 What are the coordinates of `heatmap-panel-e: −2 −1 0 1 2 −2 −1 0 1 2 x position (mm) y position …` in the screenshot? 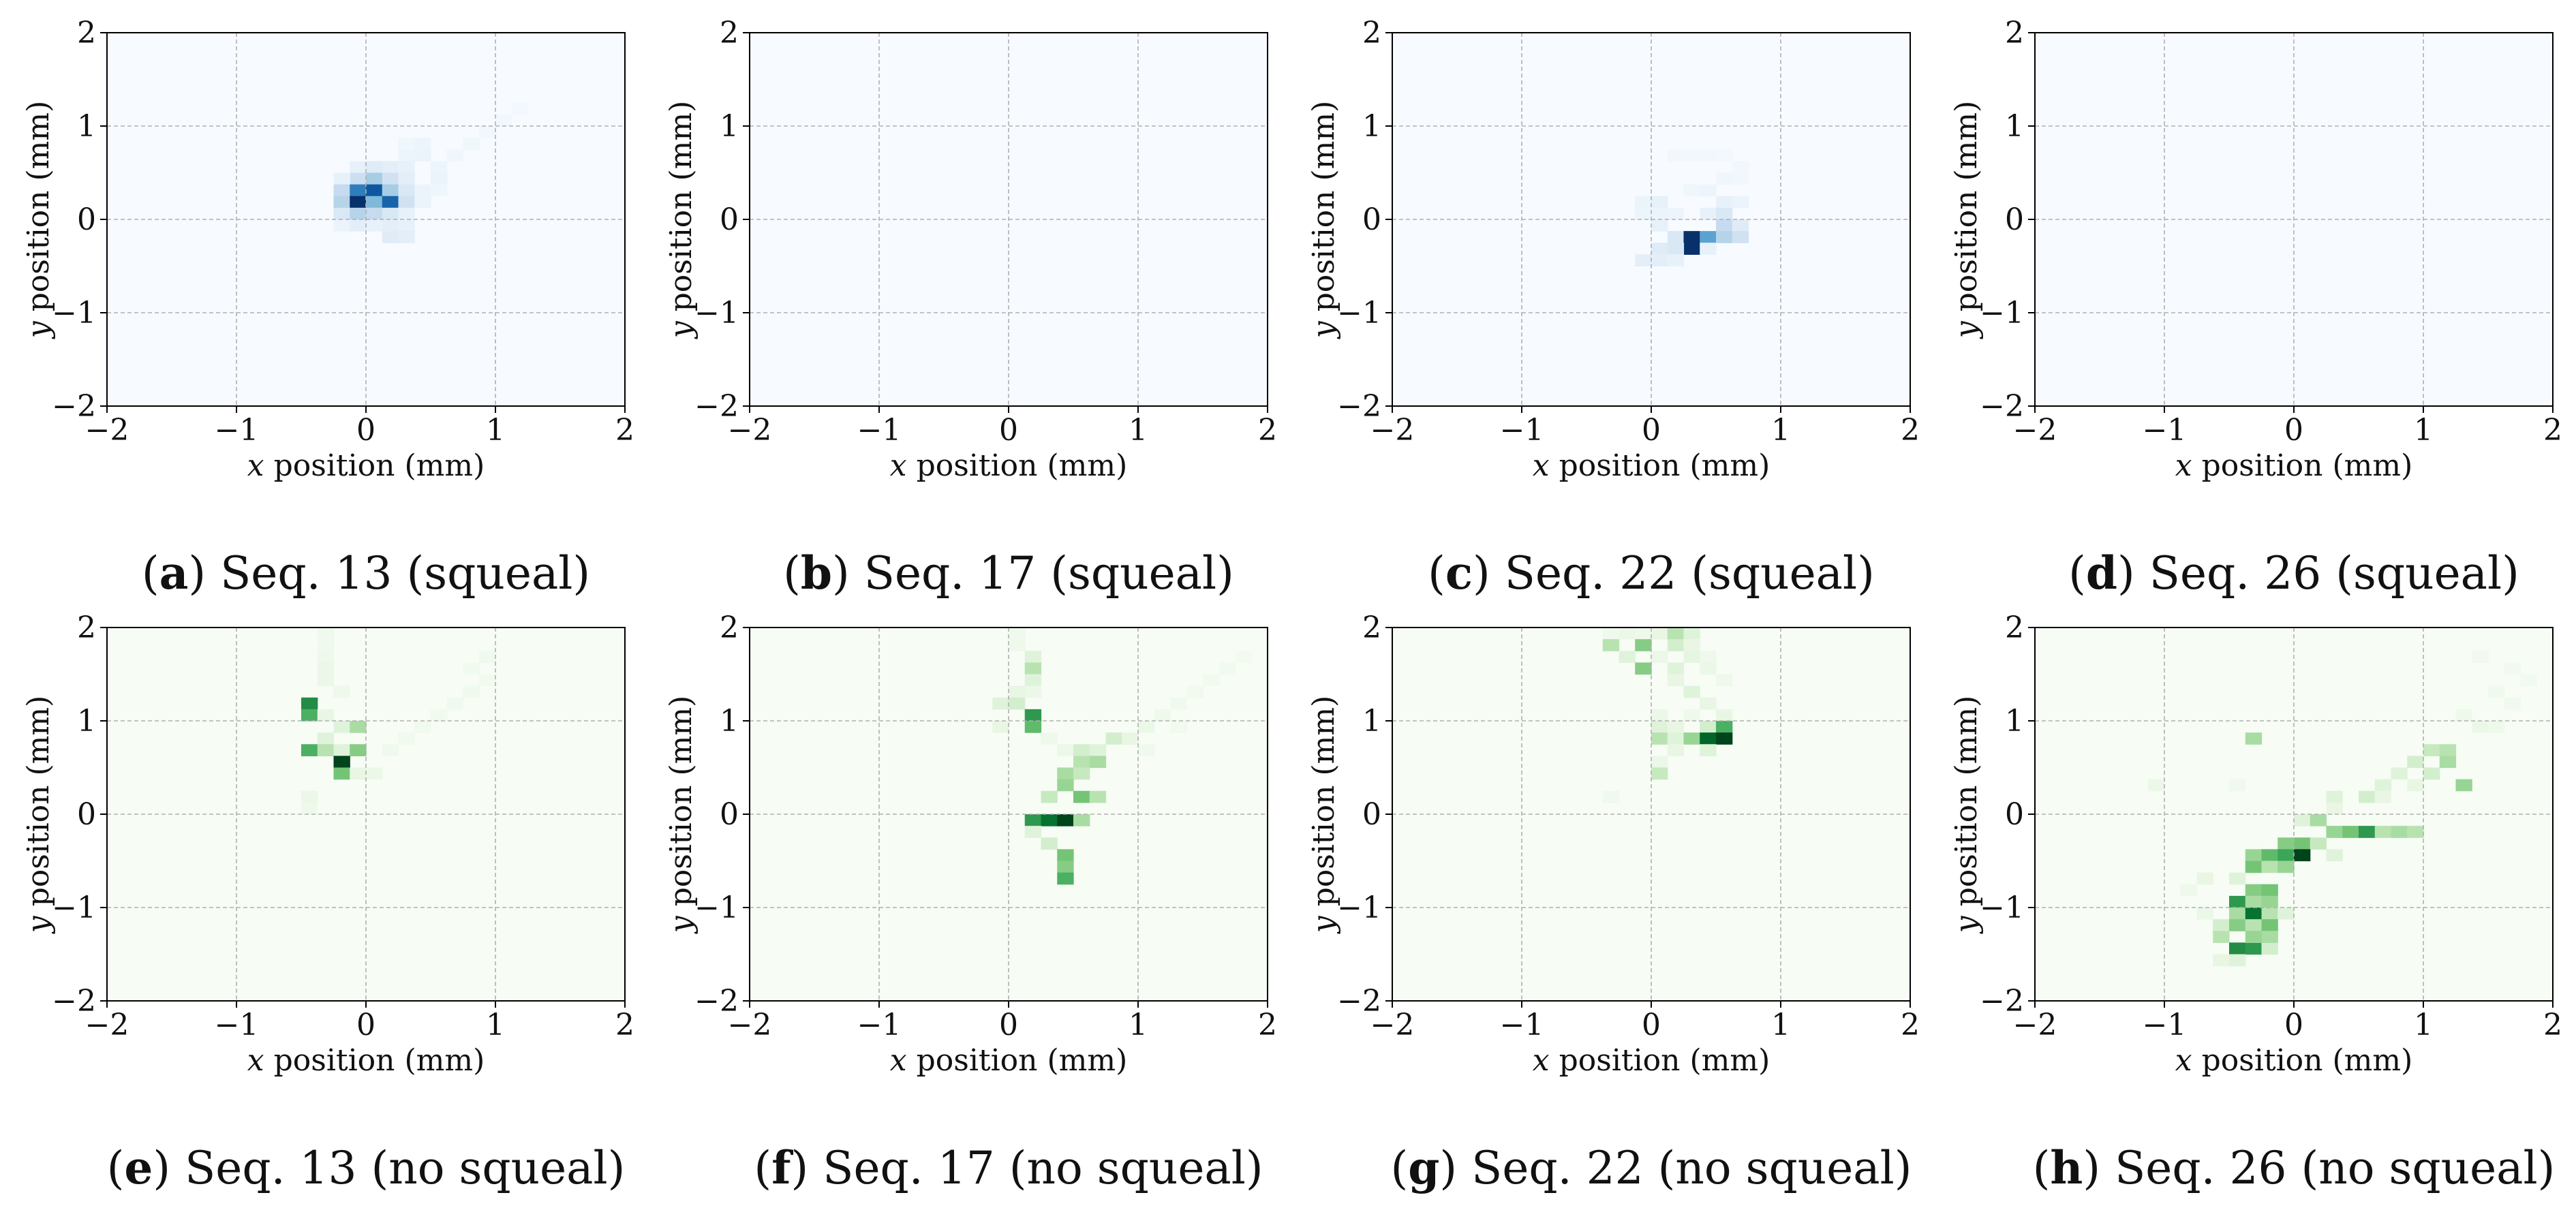 It's located at (327, 844).